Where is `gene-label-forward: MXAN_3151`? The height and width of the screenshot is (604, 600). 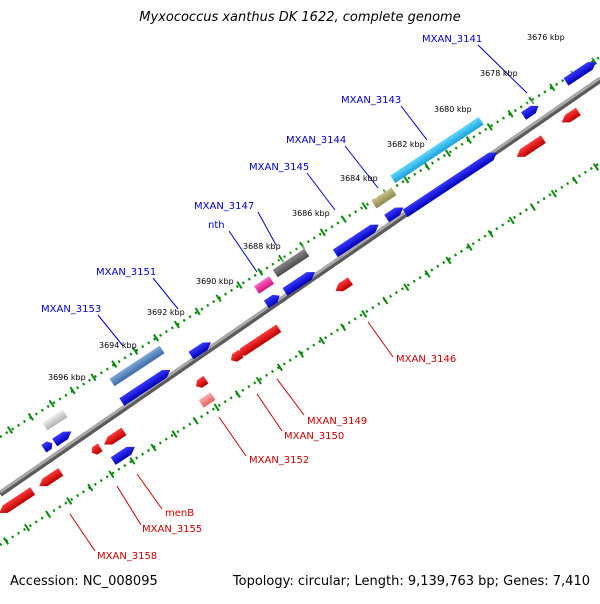 gene-label-forward: MXAN_3151 is located at coordinates (126, 272).